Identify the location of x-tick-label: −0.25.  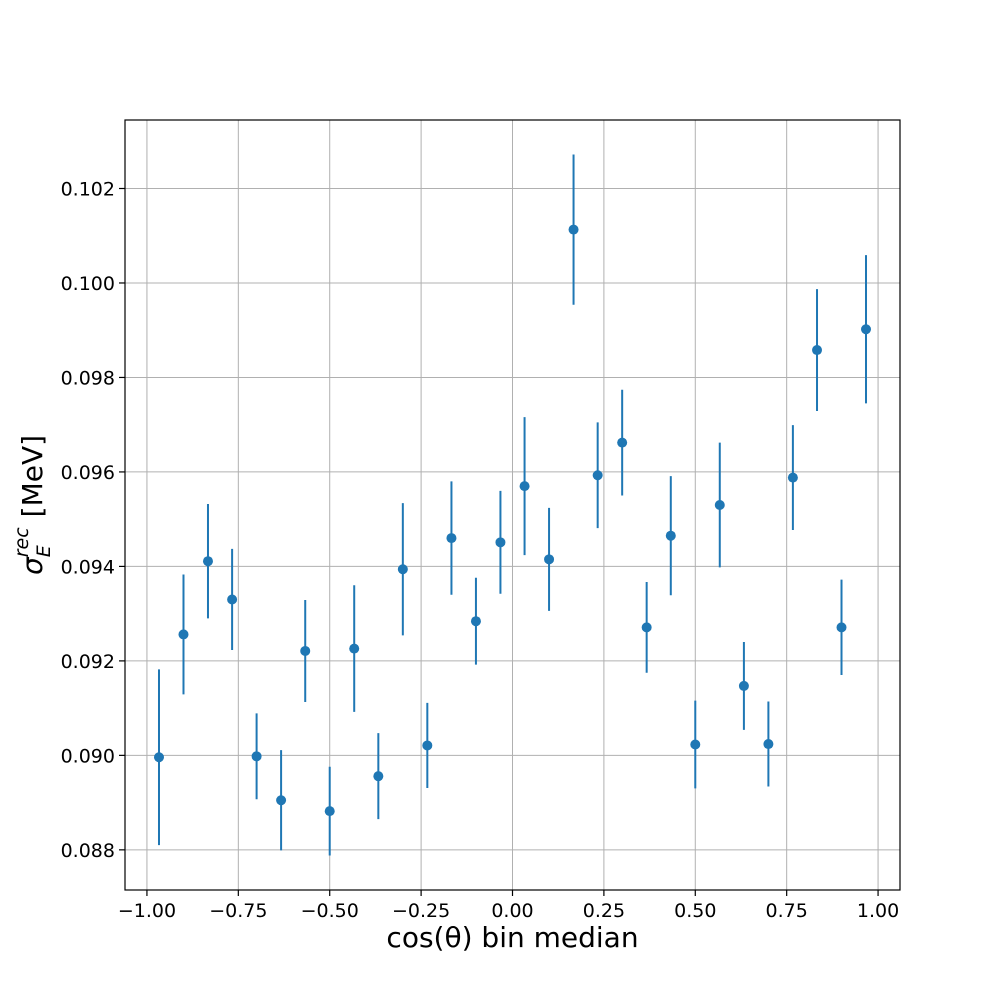
(421, 911).